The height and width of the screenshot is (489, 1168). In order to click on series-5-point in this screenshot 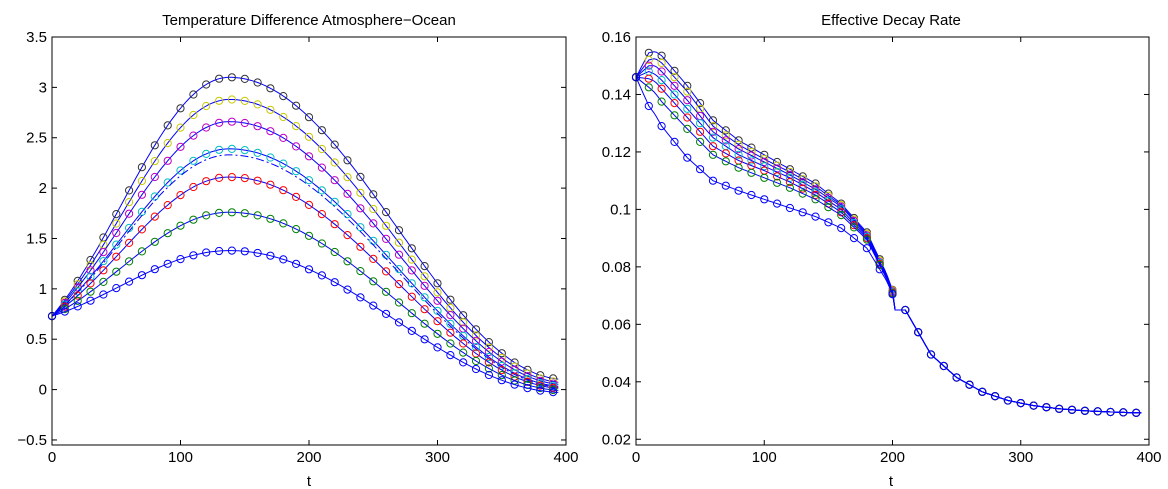, I will do `click(802, 188)`.